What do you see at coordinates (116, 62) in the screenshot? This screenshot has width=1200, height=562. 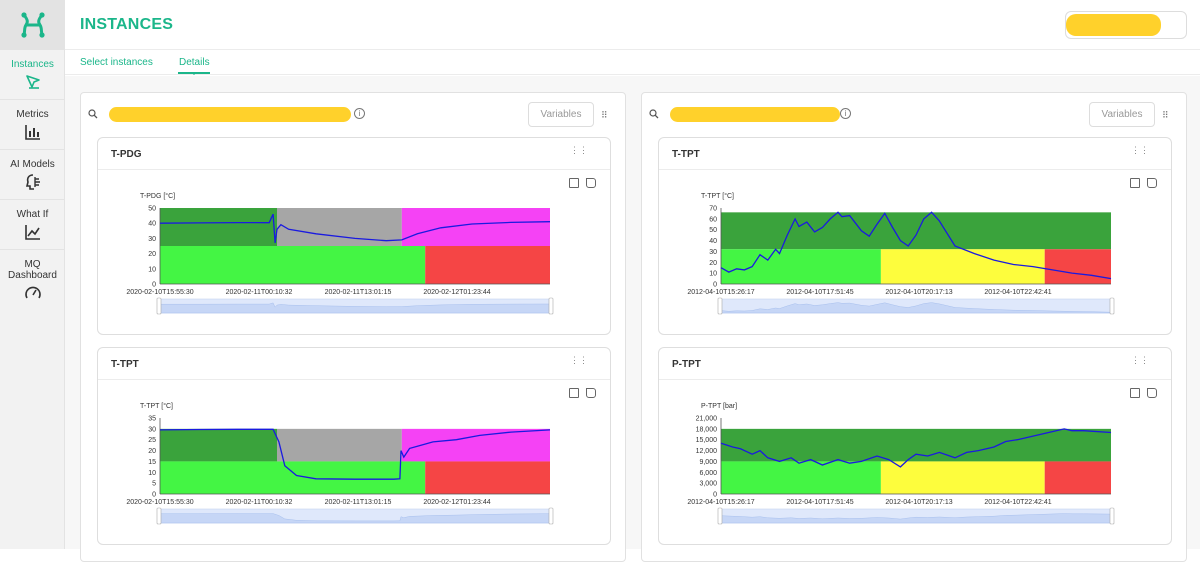 I see `tab-select-instances: Select instances` at bounding box center [116, 62].